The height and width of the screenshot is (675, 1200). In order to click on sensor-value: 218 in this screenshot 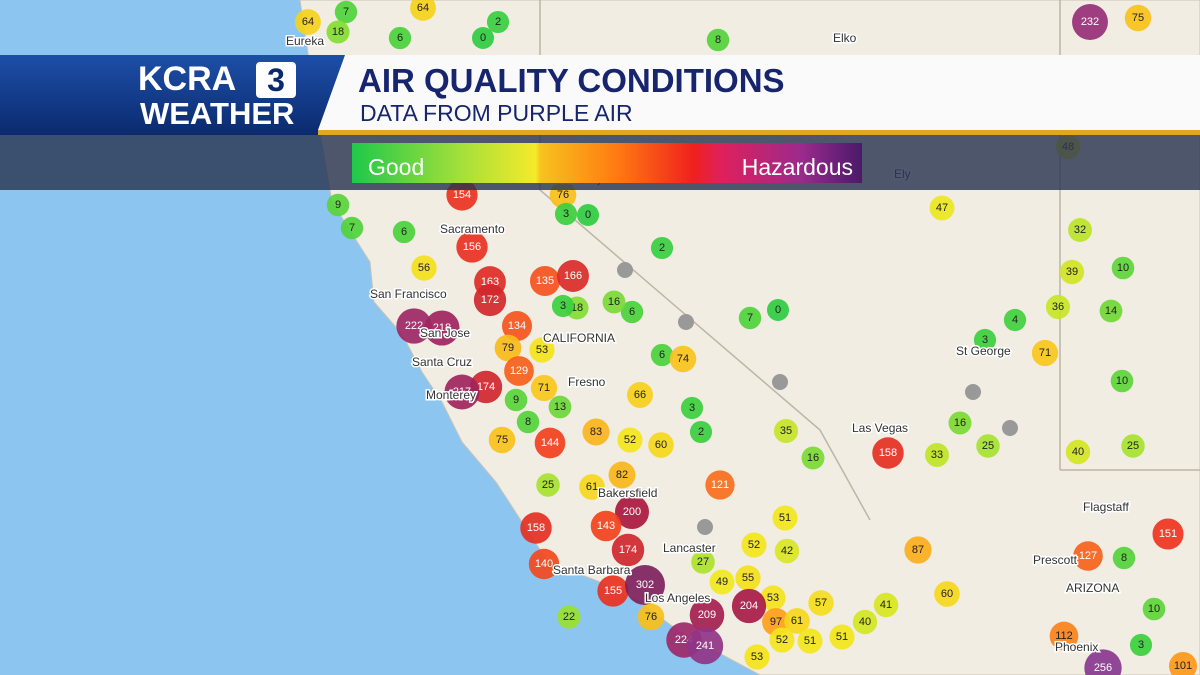, I will do `click(442, 328)`.